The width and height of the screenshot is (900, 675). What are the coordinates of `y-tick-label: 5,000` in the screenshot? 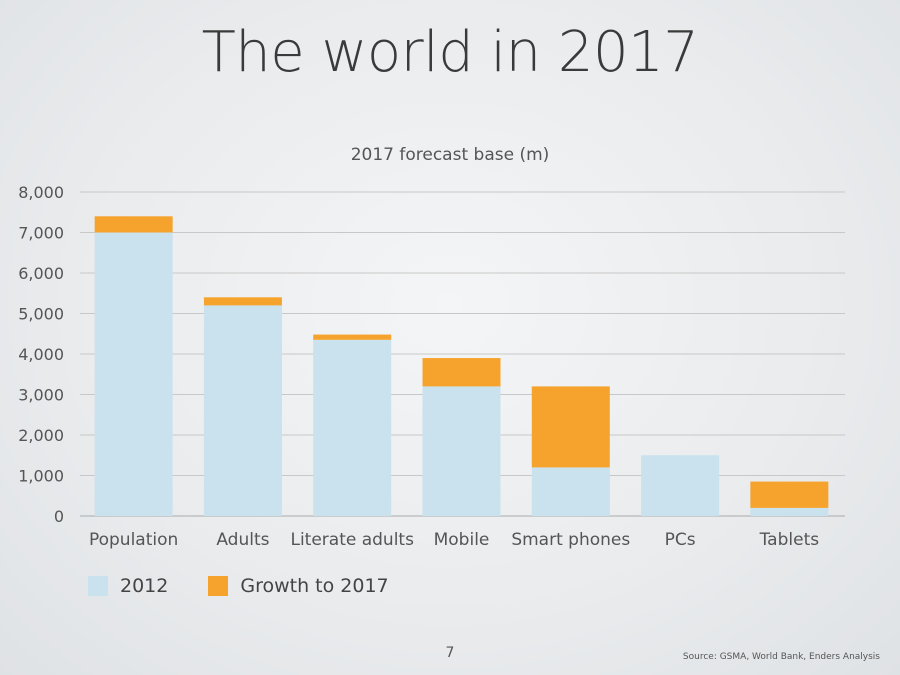 It's located at (41, 314).